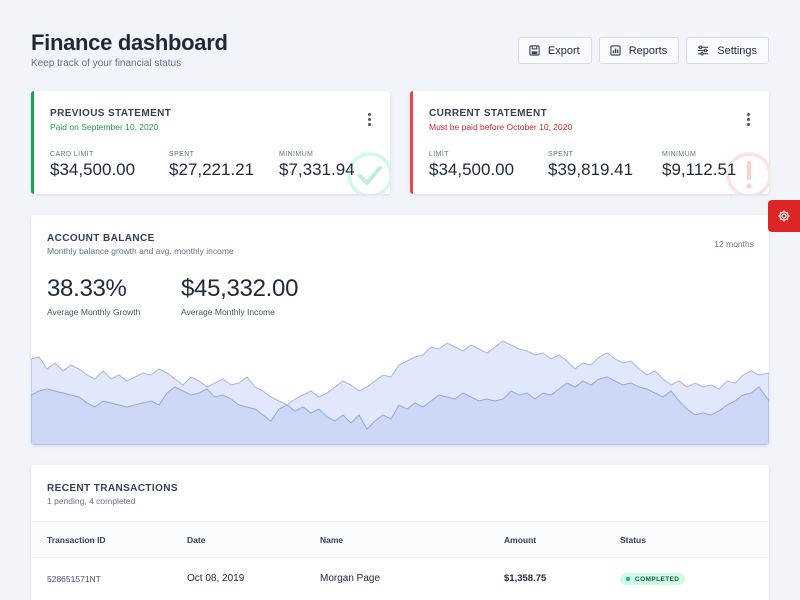 The image size is (800, 600). I want to click on status-dot-icon, so click(628, 579).